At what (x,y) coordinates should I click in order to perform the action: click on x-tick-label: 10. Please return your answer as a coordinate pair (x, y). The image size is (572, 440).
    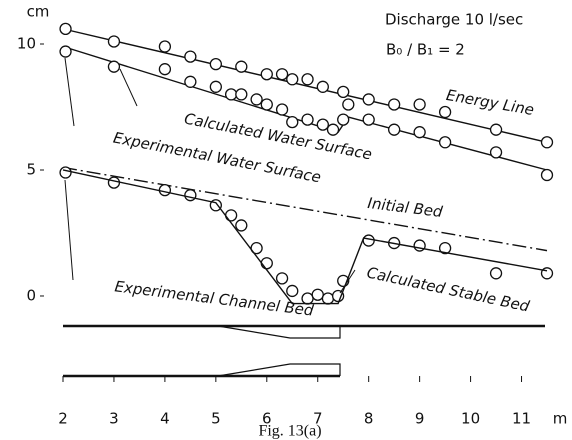
    Looking at the image, I should click on (470, 419).